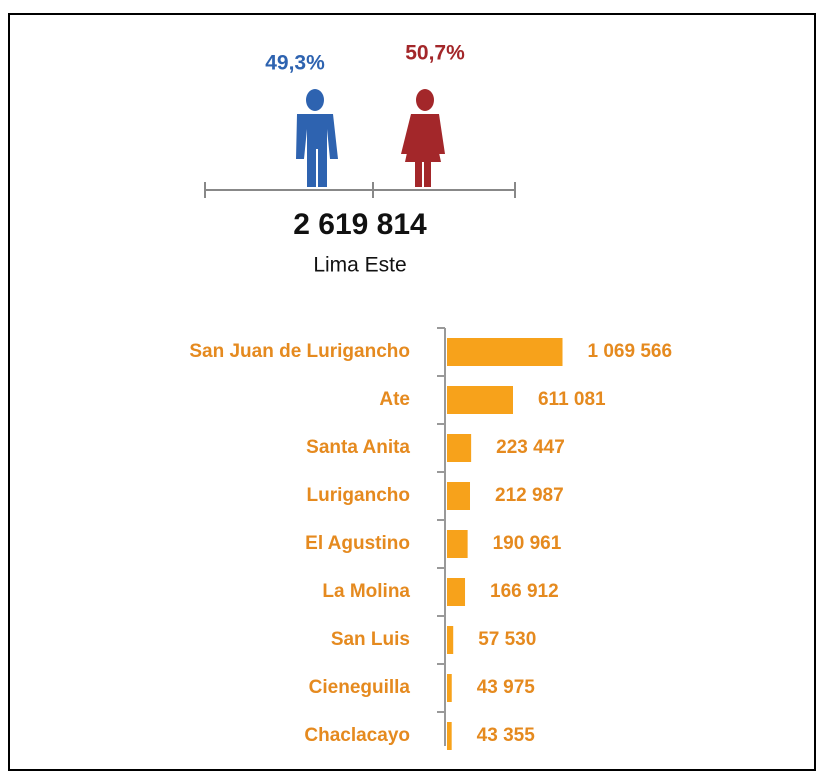 The height and width of the screenshot is (778, 824). What do you see at coordinates (357, 735) in the screenshot?
I see `category-label: Chaclacayo` at bounding box center [357, 735].